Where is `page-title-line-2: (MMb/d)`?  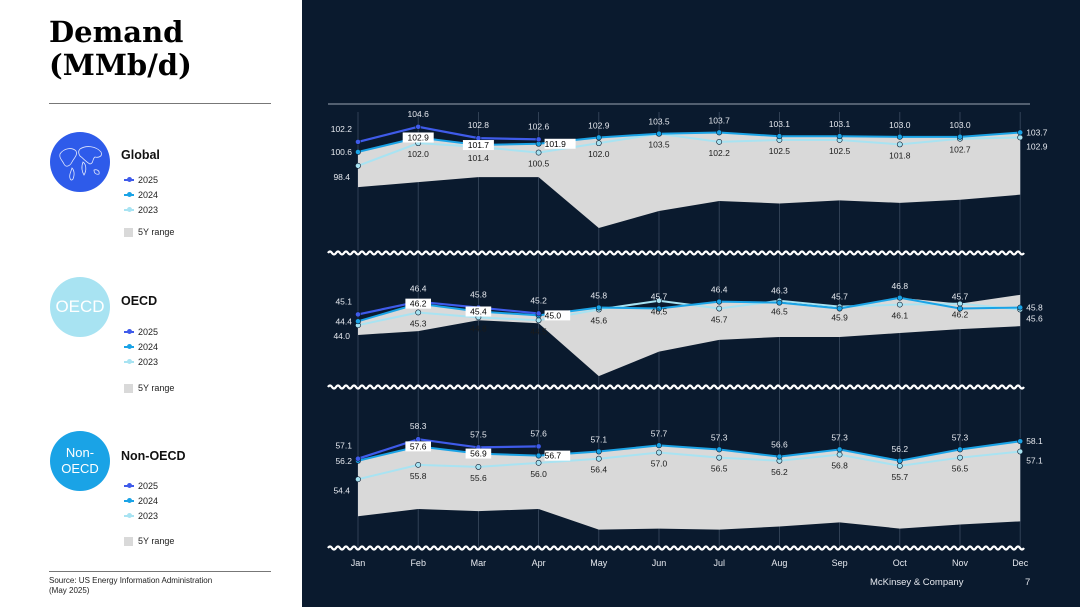 page-title-line-2: (MMb/d) is located at coordinates (120, 65).